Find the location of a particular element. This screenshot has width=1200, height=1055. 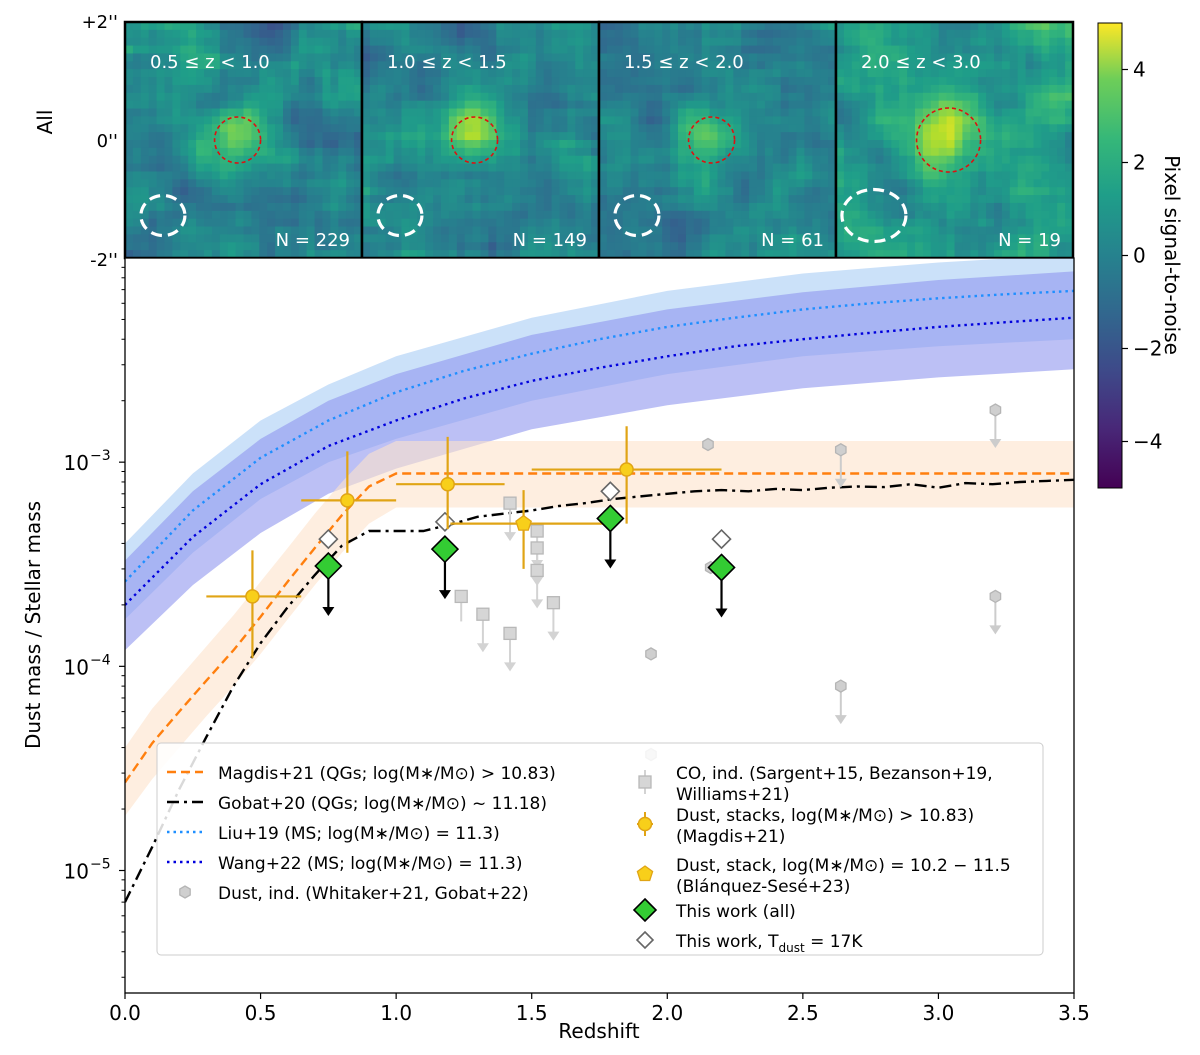

legend-label: Liu+19 (MS; log(M∗/M⊙) = 11.3) is located at coordinates (359, 834).